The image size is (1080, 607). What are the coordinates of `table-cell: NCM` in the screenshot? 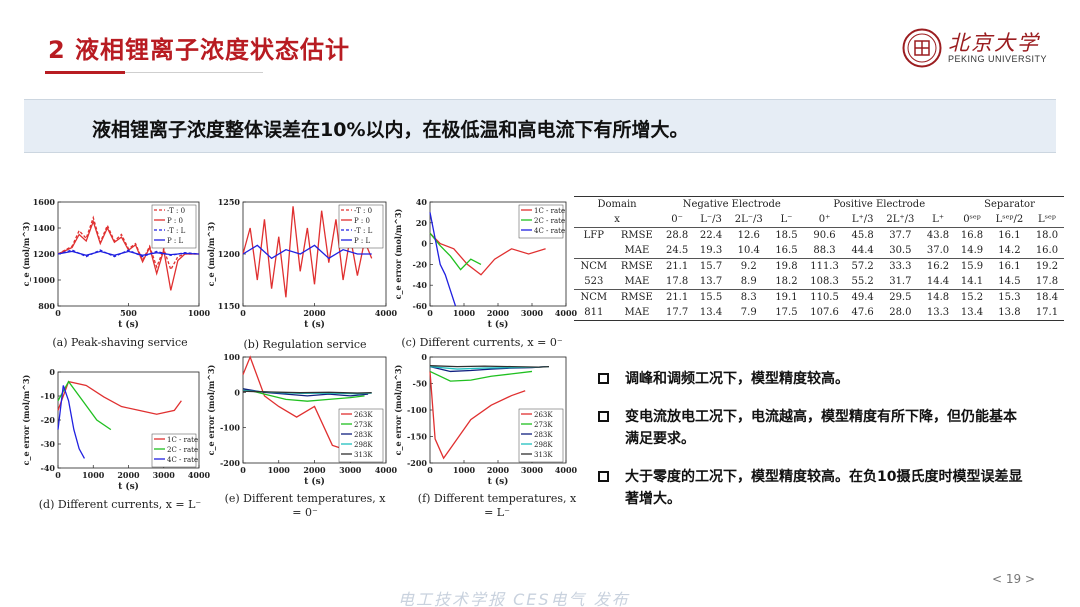 It's located at (594, 297).